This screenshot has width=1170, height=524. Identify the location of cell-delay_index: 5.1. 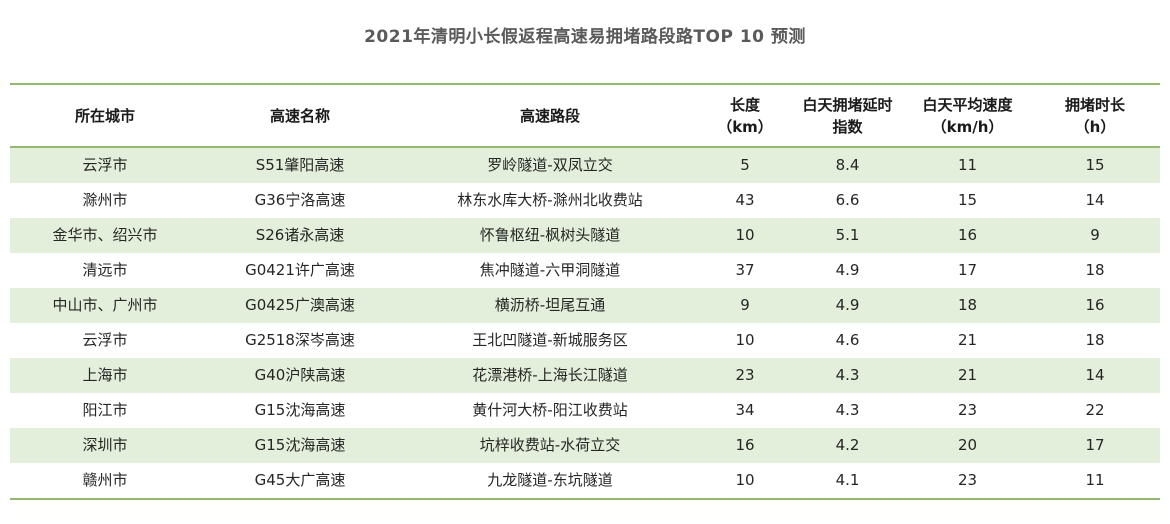
(847, 235).